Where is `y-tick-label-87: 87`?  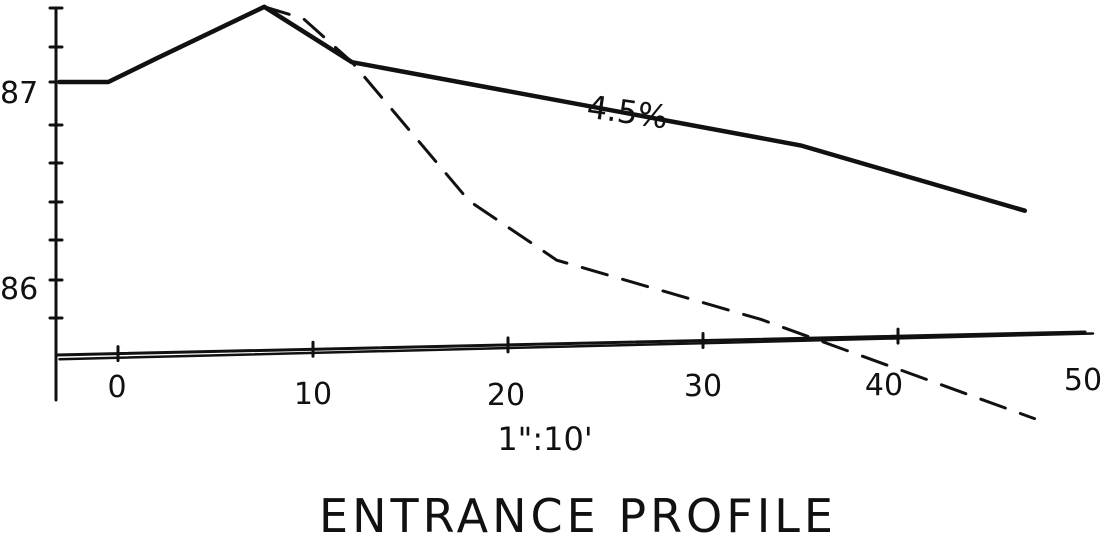
y-tick-label-87: 87 is located at coordinates (19, 93).